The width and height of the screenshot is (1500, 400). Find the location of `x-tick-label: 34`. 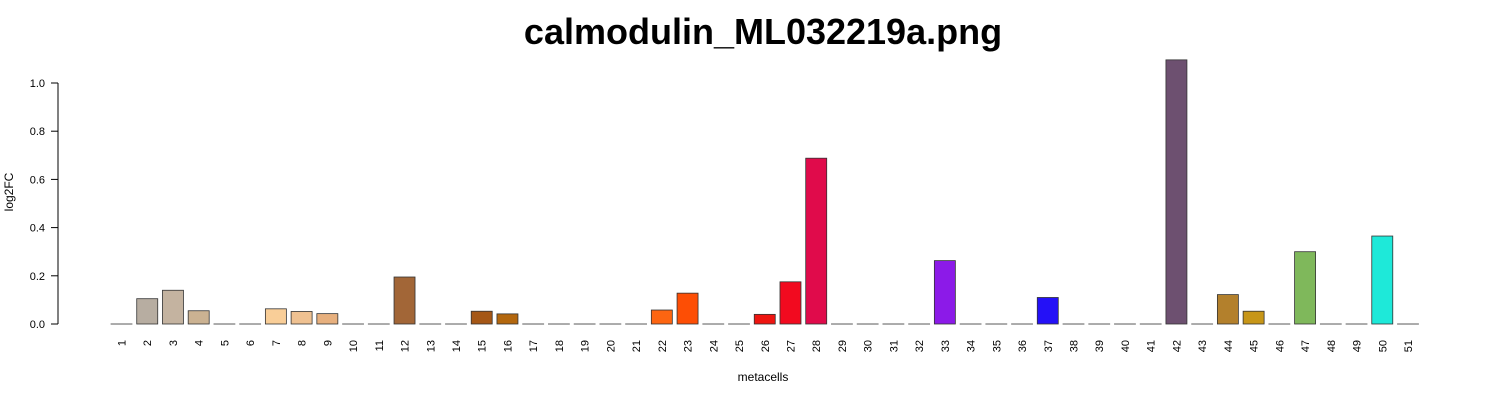

x-tick-label: 34 is located at coordinates (972, 346).